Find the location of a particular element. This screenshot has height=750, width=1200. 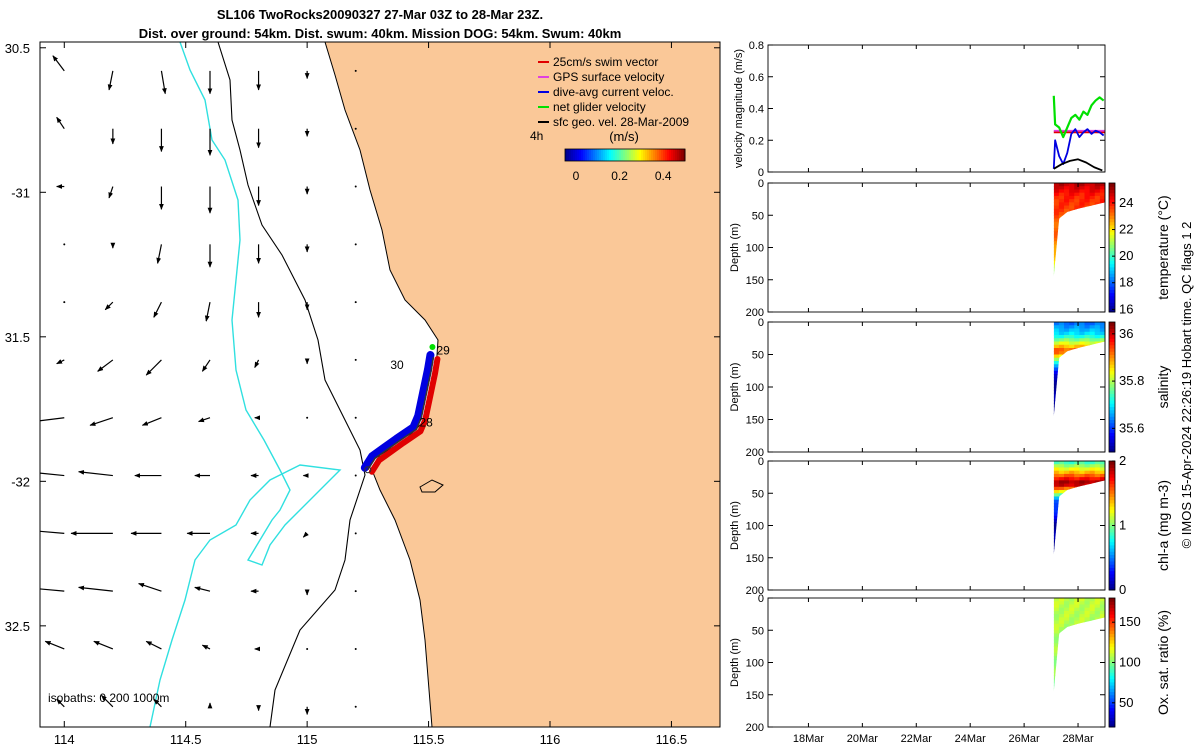

y-axis-label: Depth (m) is located at coordinates (735, 247).